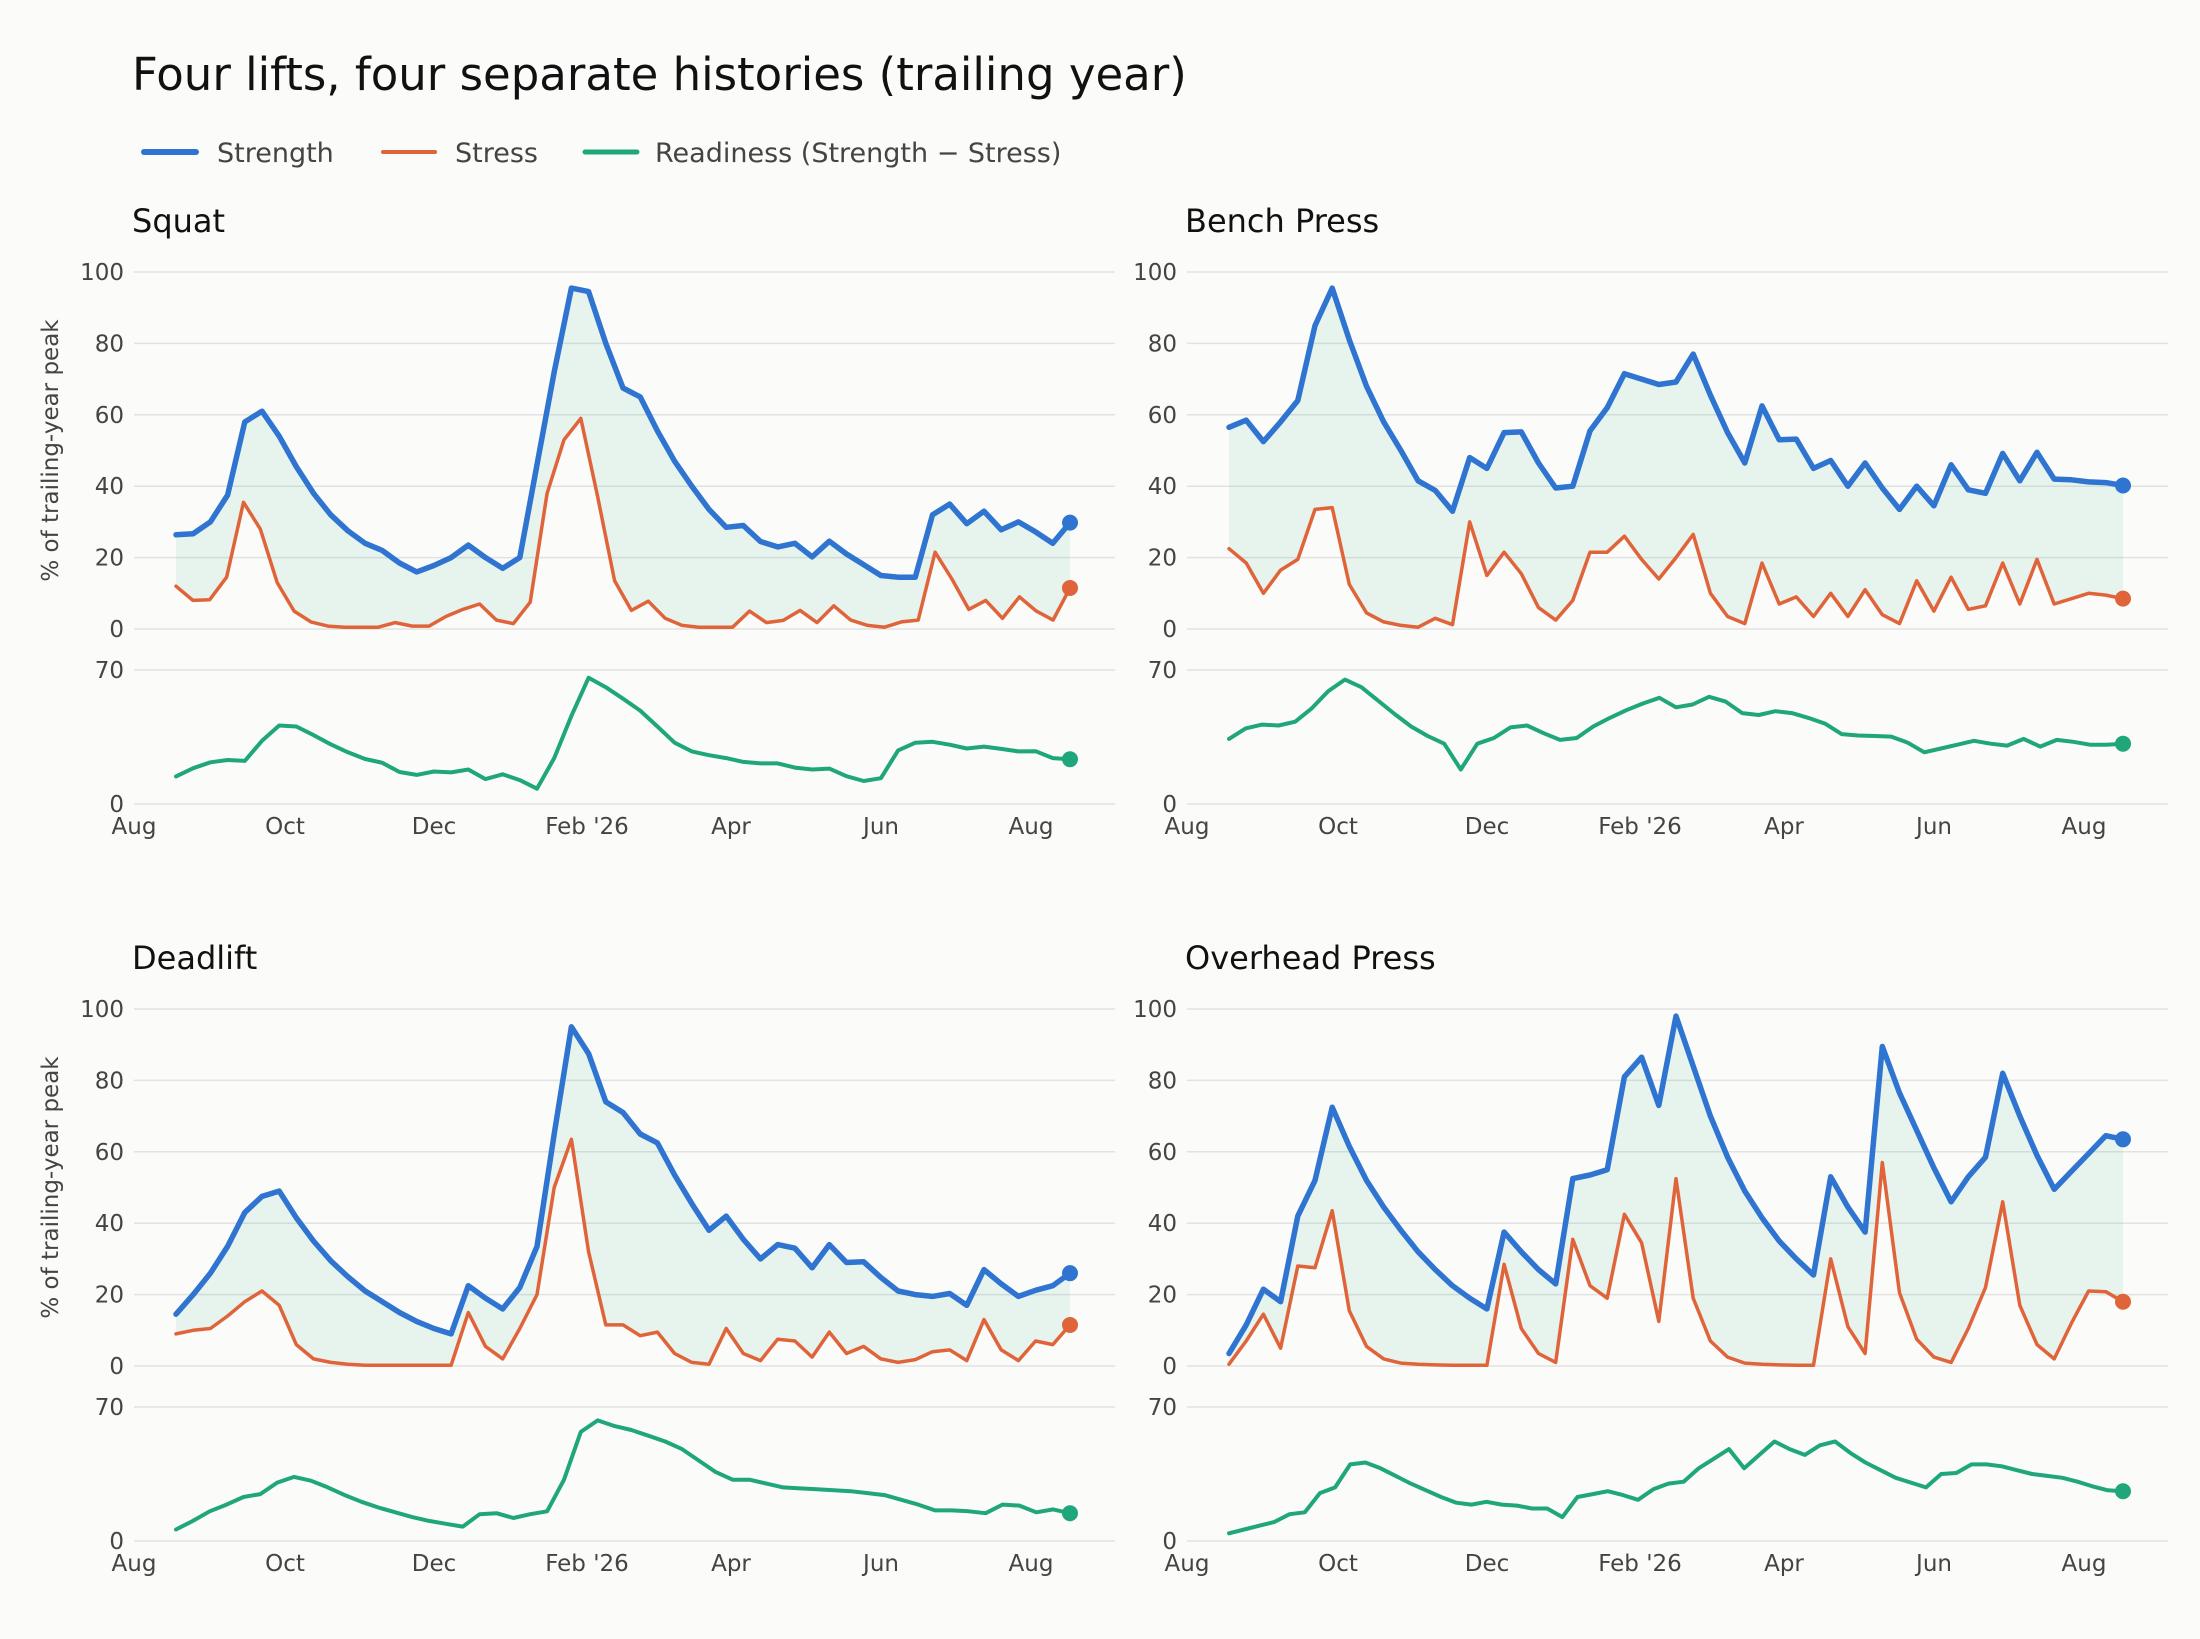 The height and width of the screenshot is (1639, 2200). I want to click on panel-title-squat: Squat, so click(178, 221).